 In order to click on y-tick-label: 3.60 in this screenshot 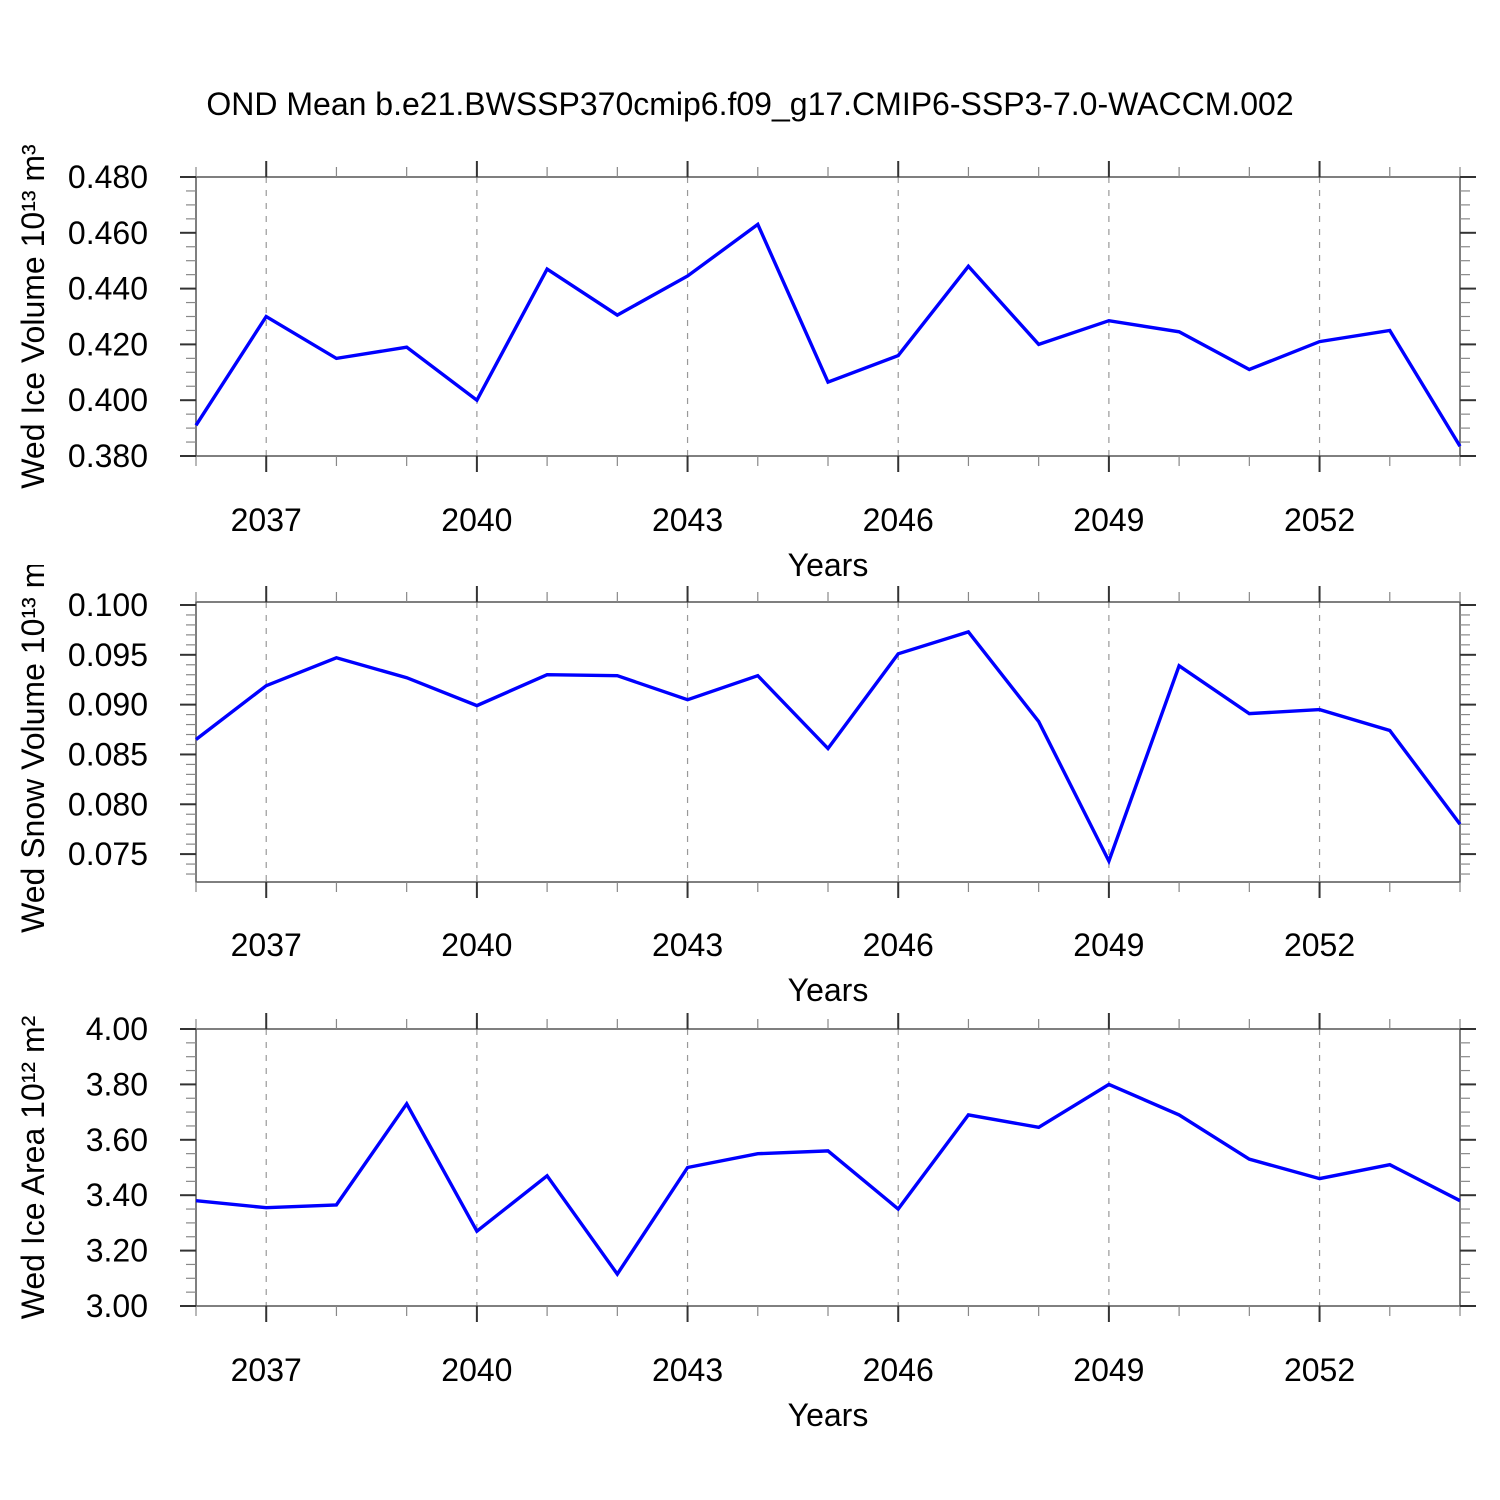, I will do `click(117, 1140)`.